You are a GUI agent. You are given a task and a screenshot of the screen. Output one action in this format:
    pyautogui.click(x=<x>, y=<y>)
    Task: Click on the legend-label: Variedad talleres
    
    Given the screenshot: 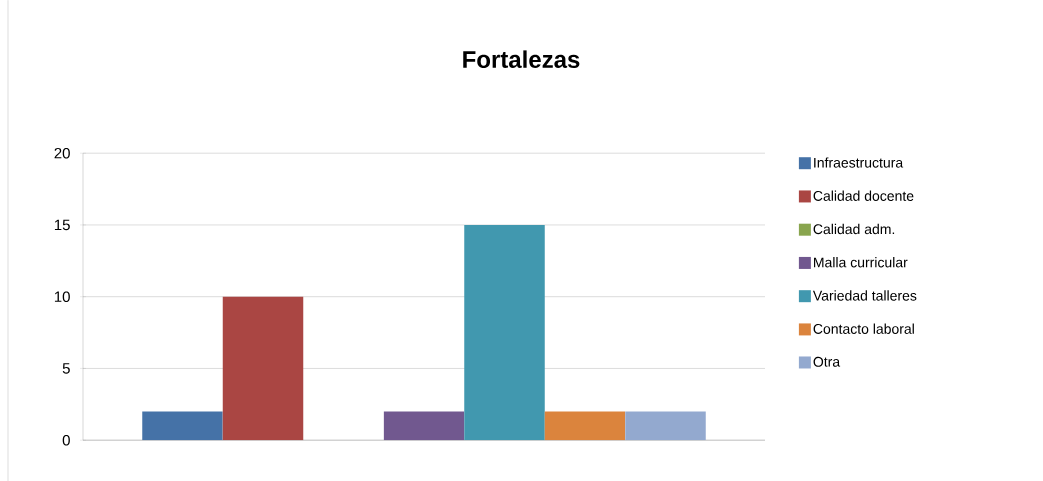 What is the action you would take?
    pyautogui.click(x=864, y=295)
    